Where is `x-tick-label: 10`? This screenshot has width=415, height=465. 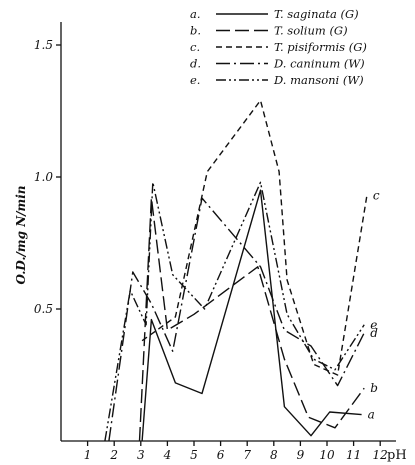
x-tick-label: 10 is located at coordinates (327, 455).